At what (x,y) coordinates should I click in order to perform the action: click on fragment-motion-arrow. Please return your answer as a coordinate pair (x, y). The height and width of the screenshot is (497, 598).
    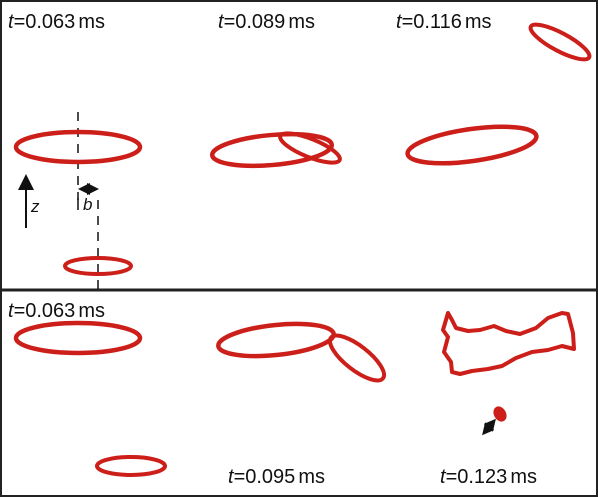
    Looking at the image, I should click on (489, 427).